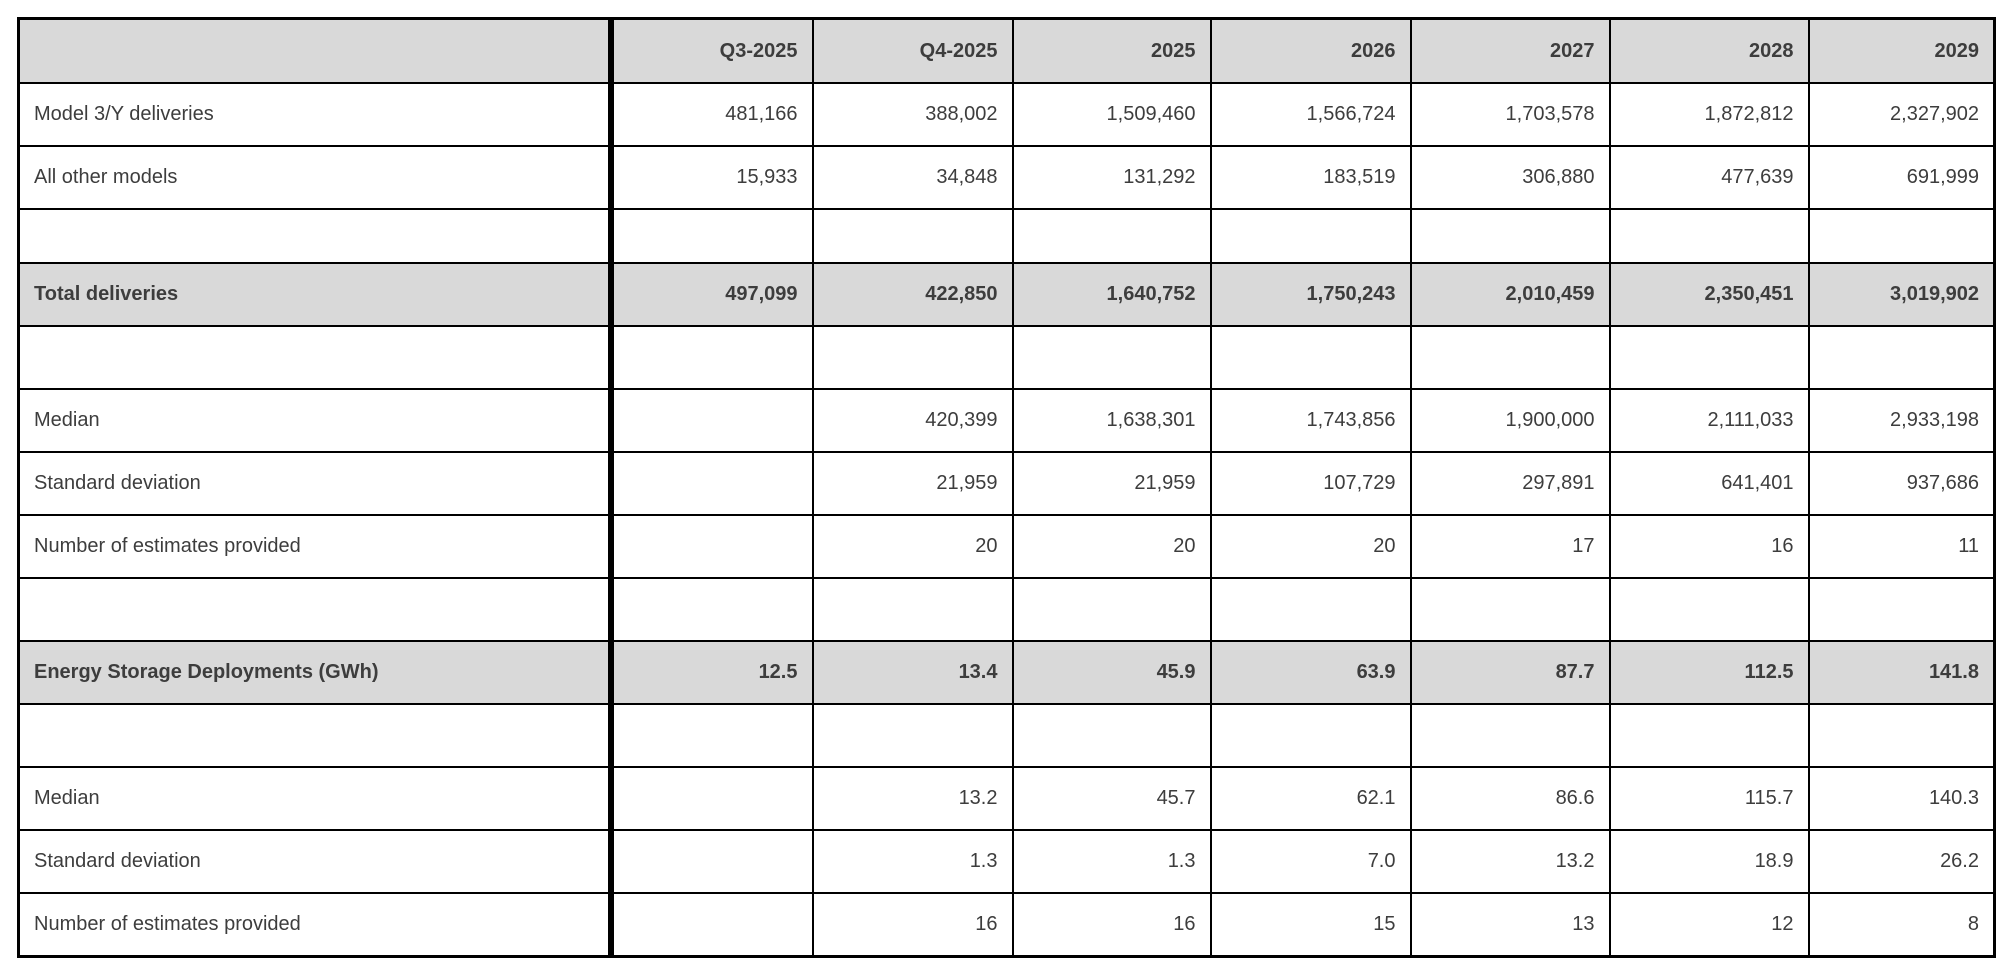  What do you see at coordinates (1901, 420) in the screenshot?
I see `cell: 2,933,198` at bounding box center [1901, 420].